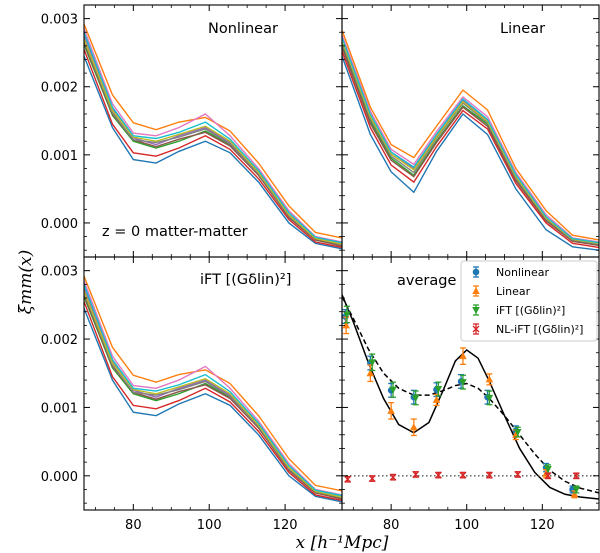 The height and width of the screenshot is (553, 600). I want to click on panel-label-ift: iFT [(Gδlin)²], so click(245, 280).